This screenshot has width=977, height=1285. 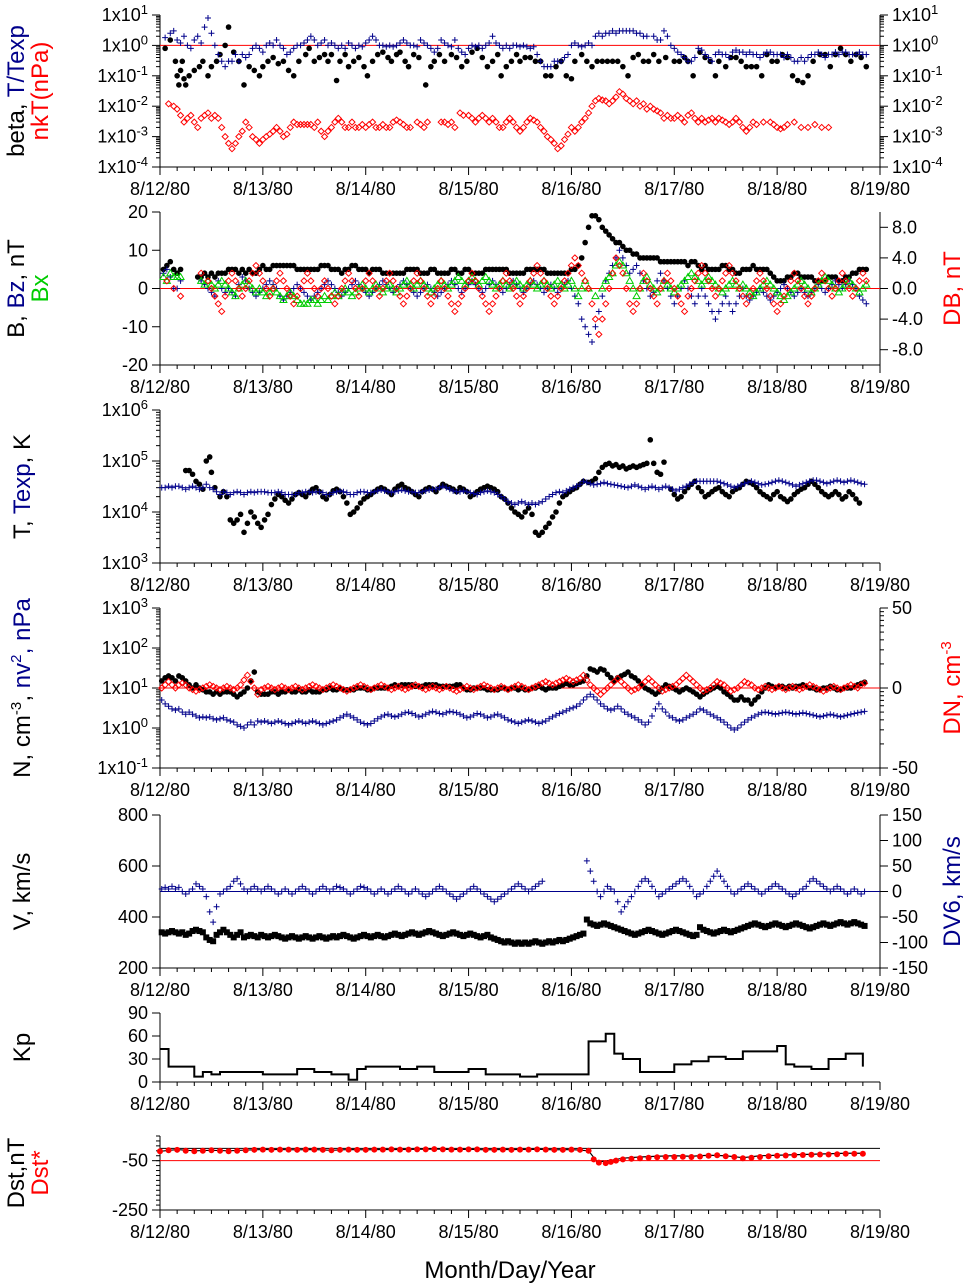 I want to click on y-tick-label: 1x10⁻¹, so click(x=122, y=74).